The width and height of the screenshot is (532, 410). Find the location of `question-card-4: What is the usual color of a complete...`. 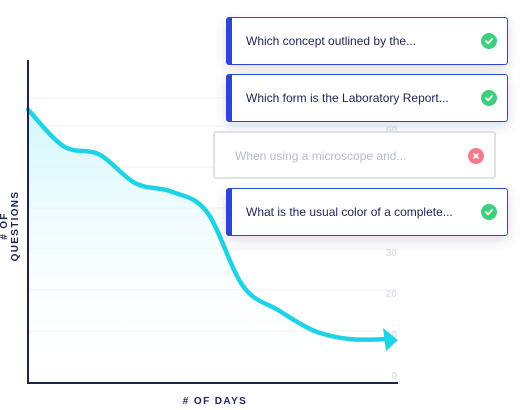

question-card-4: What is the usual color of a complete... is located at coordinates (367, 212).